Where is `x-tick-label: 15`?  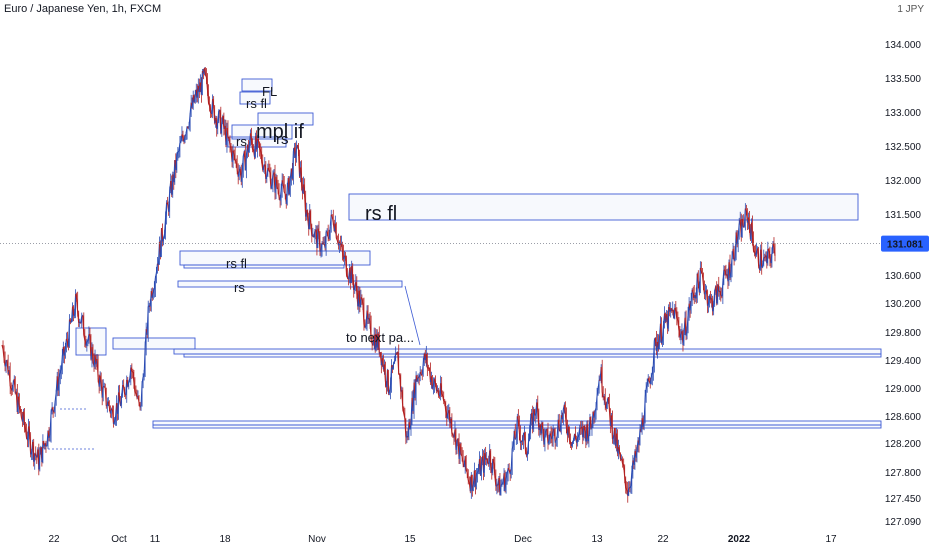
x-tick-label: 15 is located at coordinates (410, 539).